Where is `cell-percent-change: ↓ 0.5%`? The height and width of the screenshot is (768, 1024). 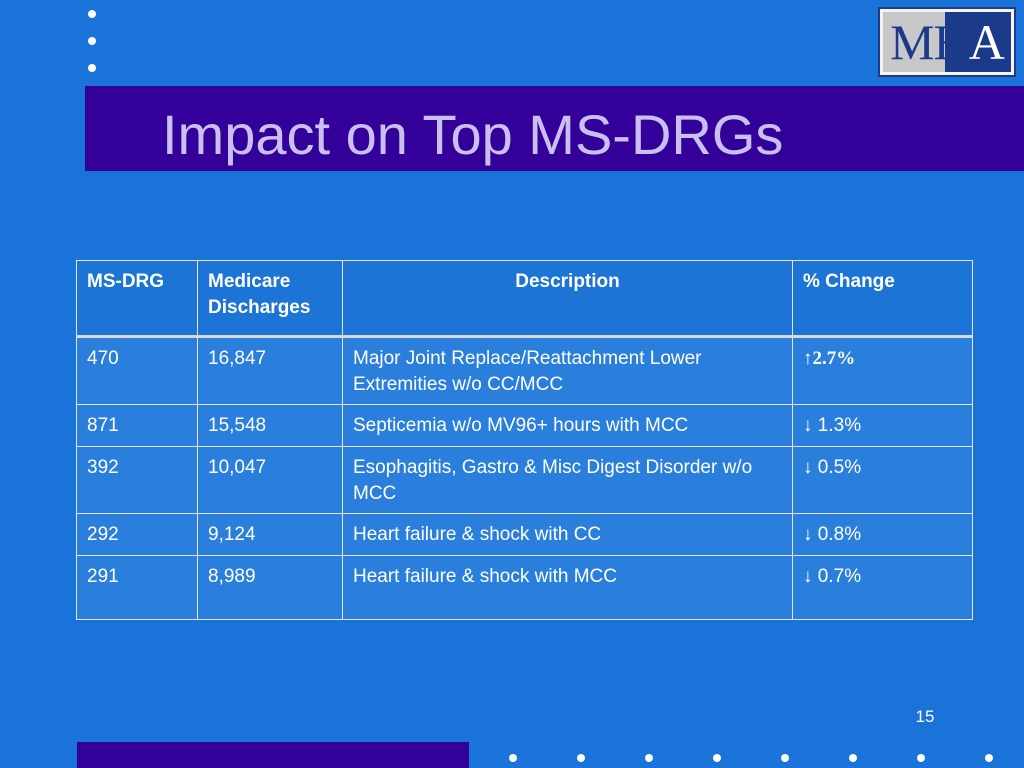 cell-percent-change: ↓ 0.5% is located at coordinates (882, 480).